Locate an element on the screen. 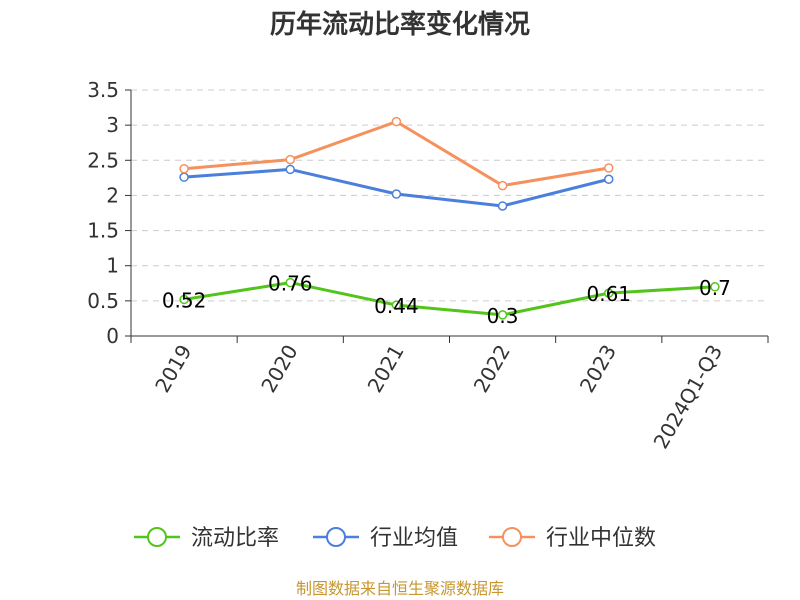 This screenshot has height=600, width=800. y-tick-label: 3 is located at coordinates (112, 125).